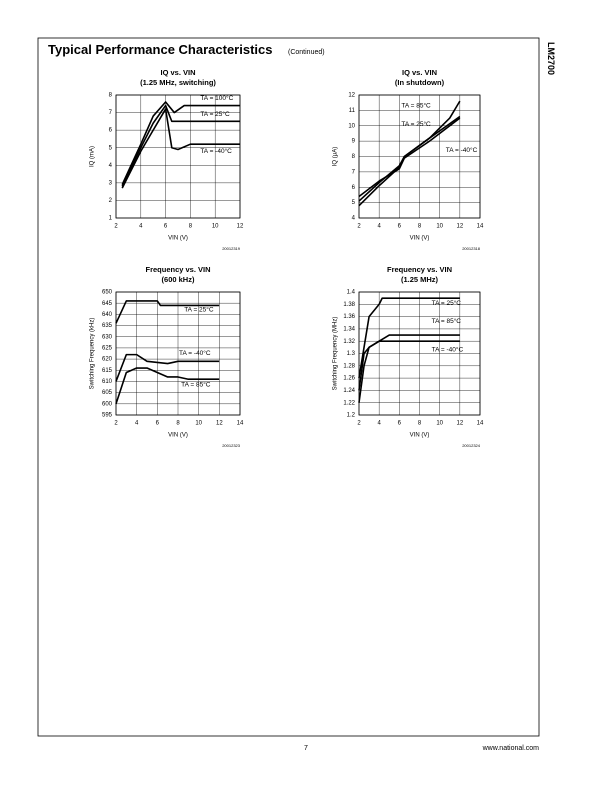  I want to click on y-tick-label: 600, so click(107, 404).